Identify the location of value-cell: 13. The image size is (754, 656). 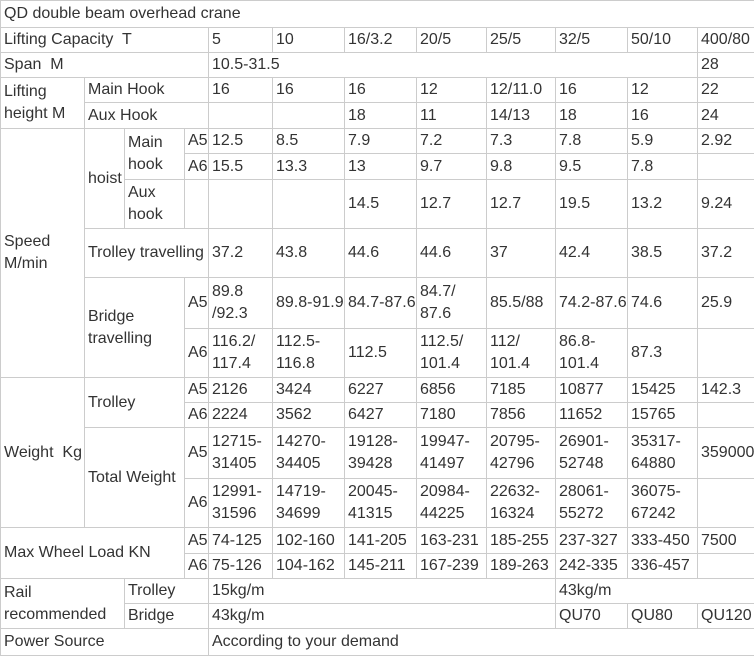
(381, 167).